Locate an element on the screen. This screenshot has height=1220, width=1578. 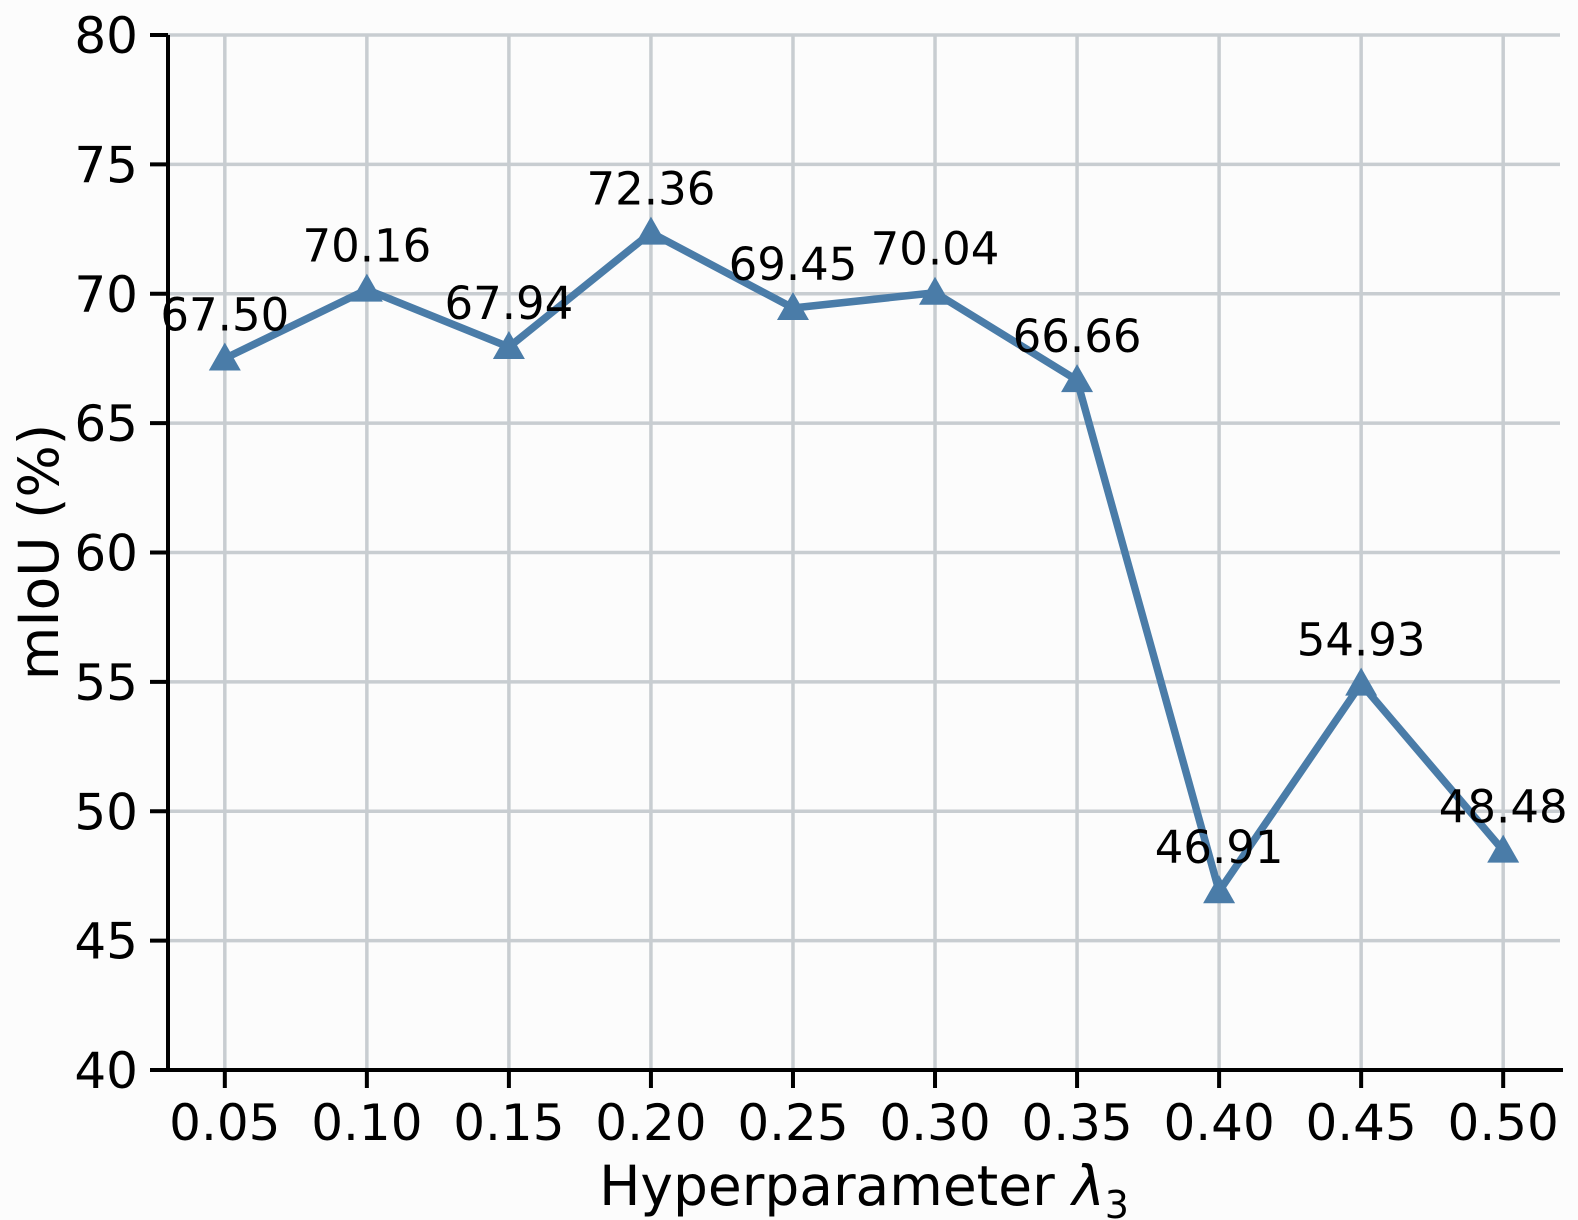
y-tick-label: 75 is located at coordinates (106, 165).